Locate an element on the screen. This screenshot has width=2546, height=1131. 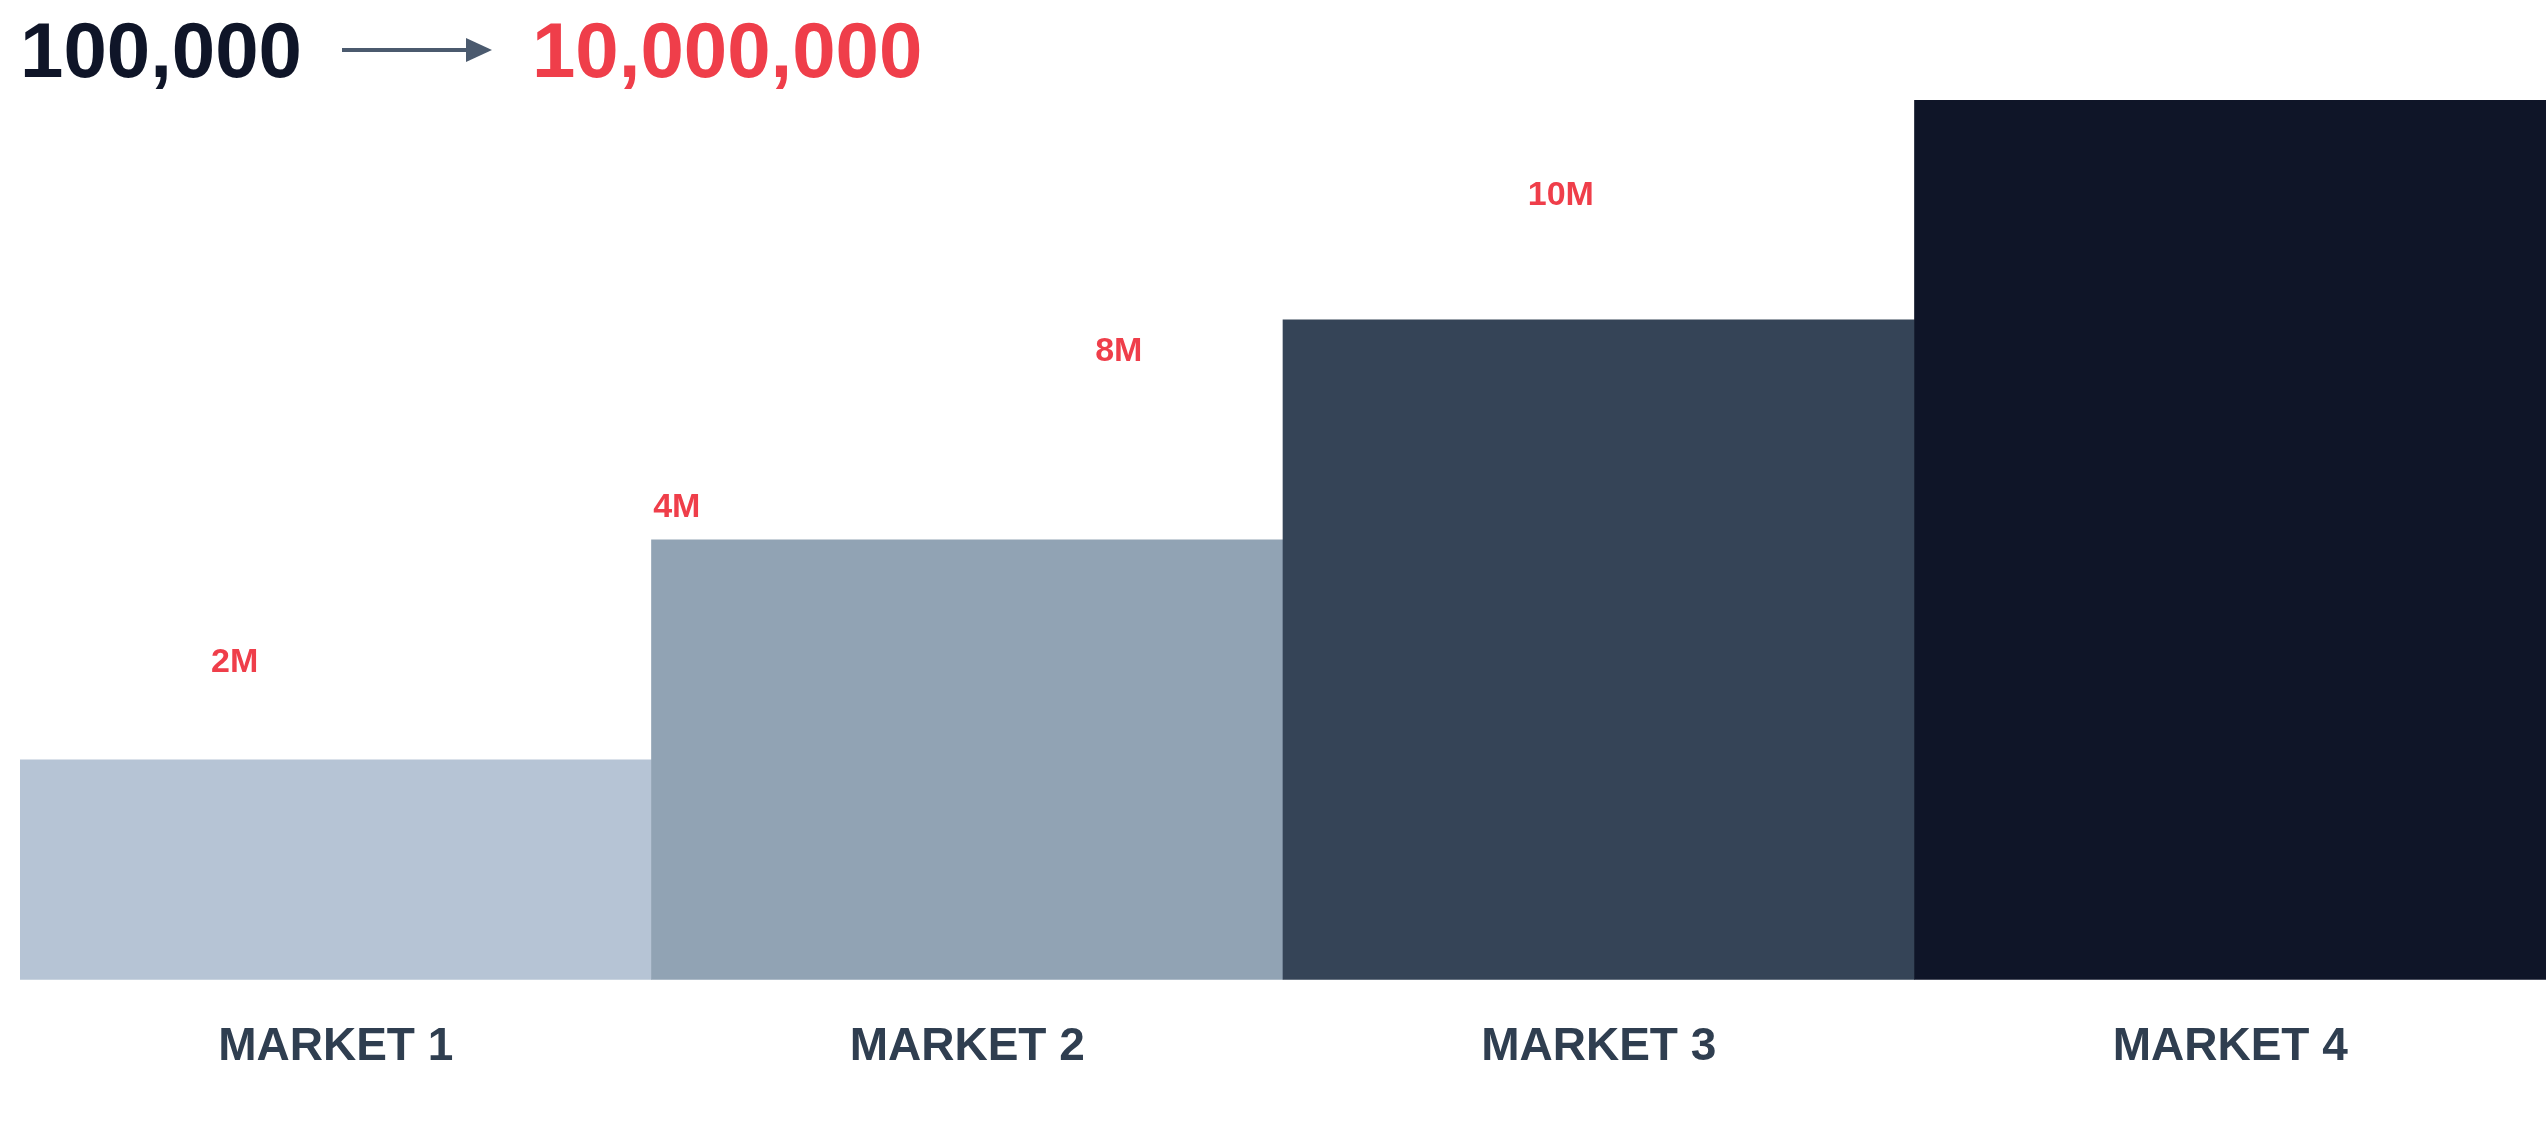
x-tick-label: MARKET 2 is located at coordinates (967, 1044).